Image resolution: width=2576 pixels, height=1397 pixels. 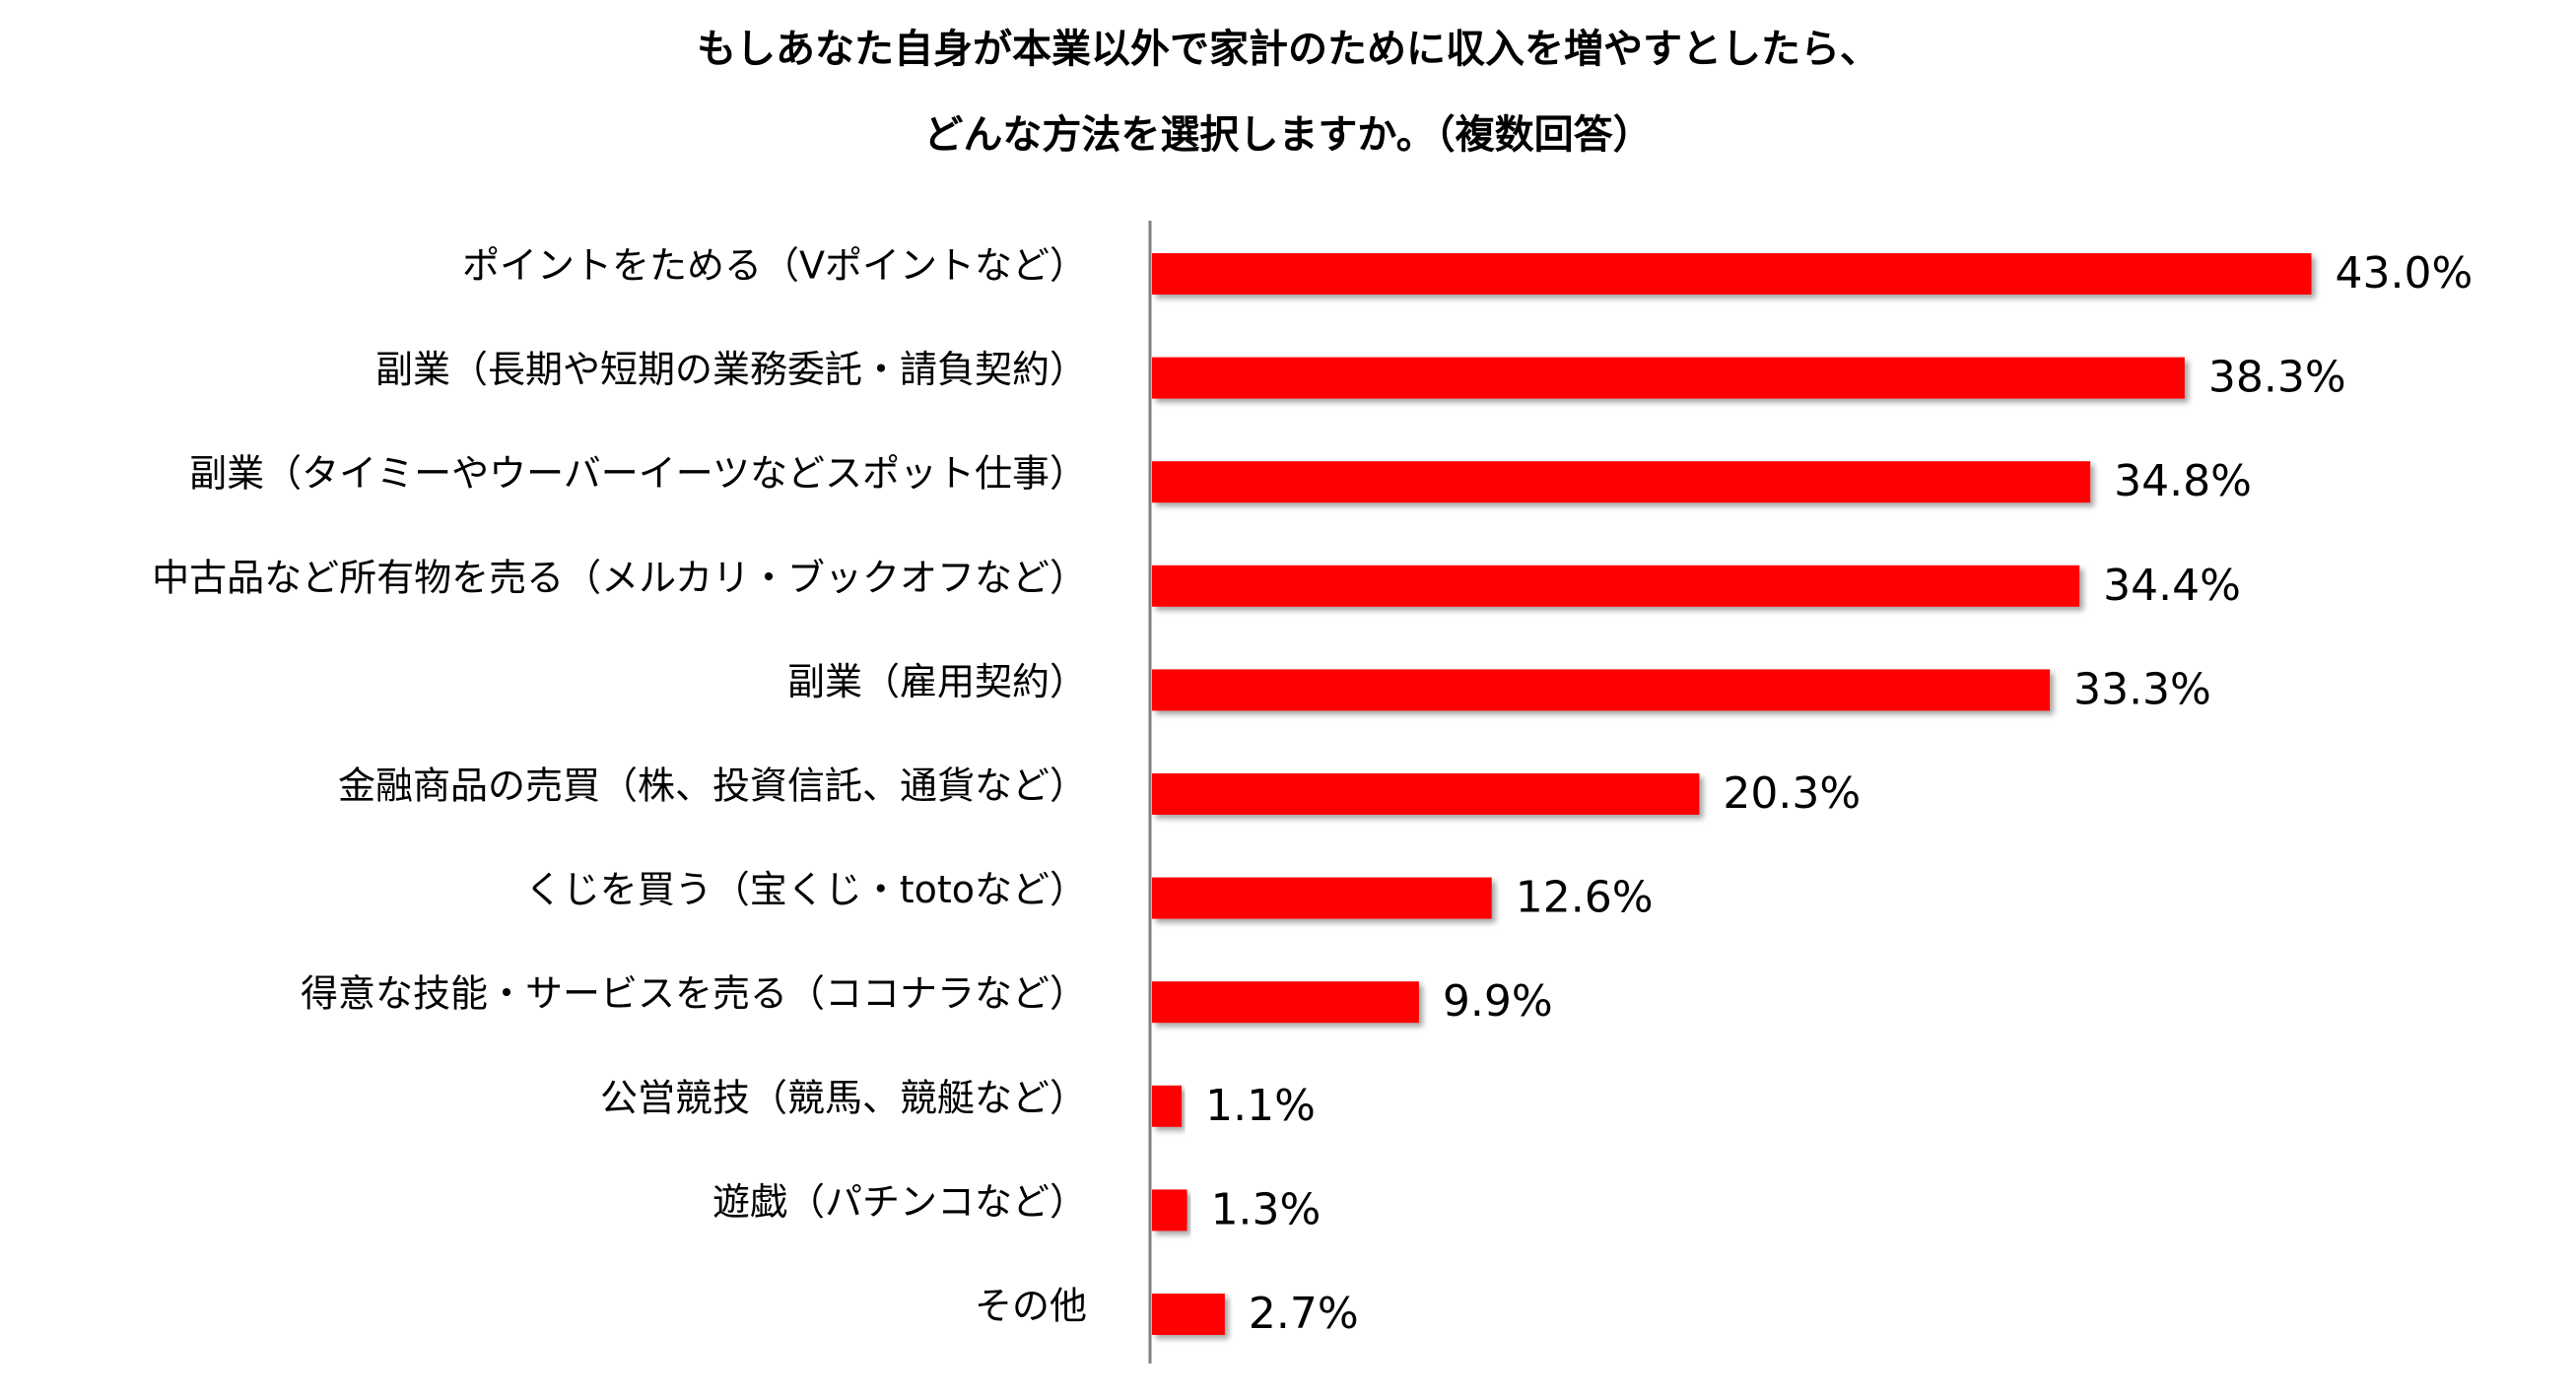 I want to click on chart-title: どんな方法を選択しますか。（複数回答）, so click(x=1287, y=135).